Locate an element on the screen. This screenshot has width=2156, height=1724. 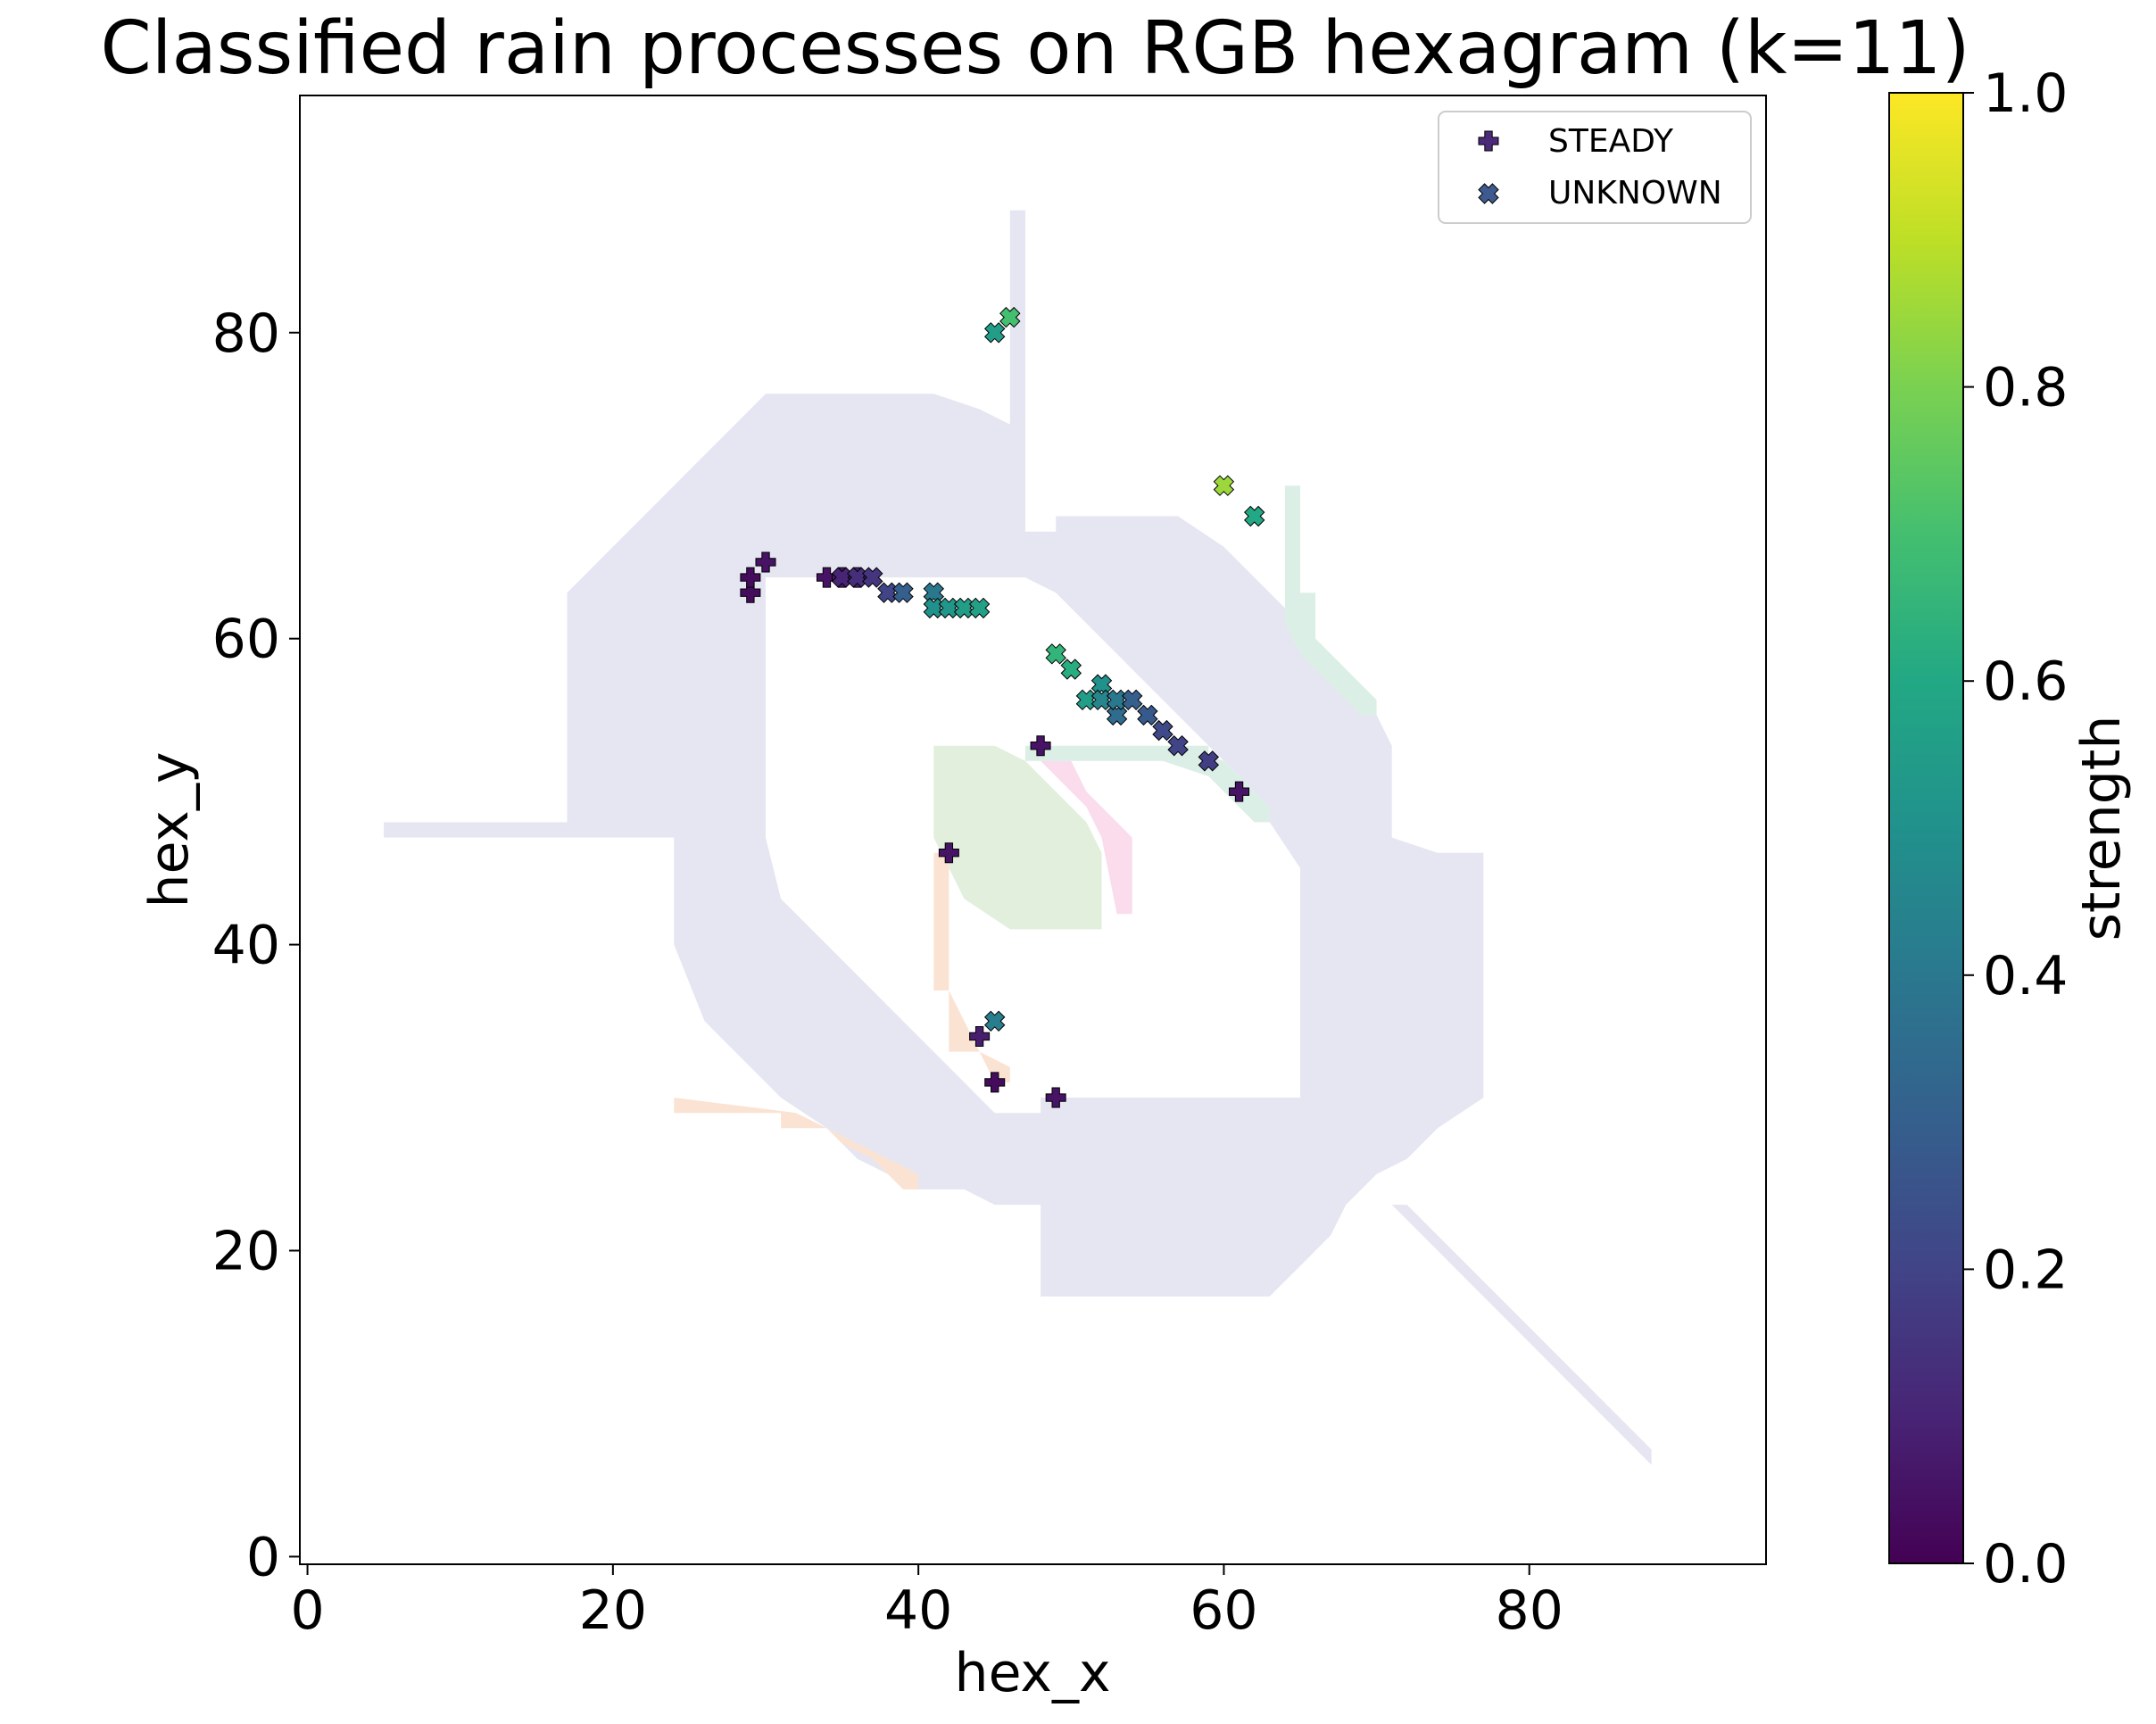
legend-unknown-label: UNKNOWN is located at coordinates (1635, 193).